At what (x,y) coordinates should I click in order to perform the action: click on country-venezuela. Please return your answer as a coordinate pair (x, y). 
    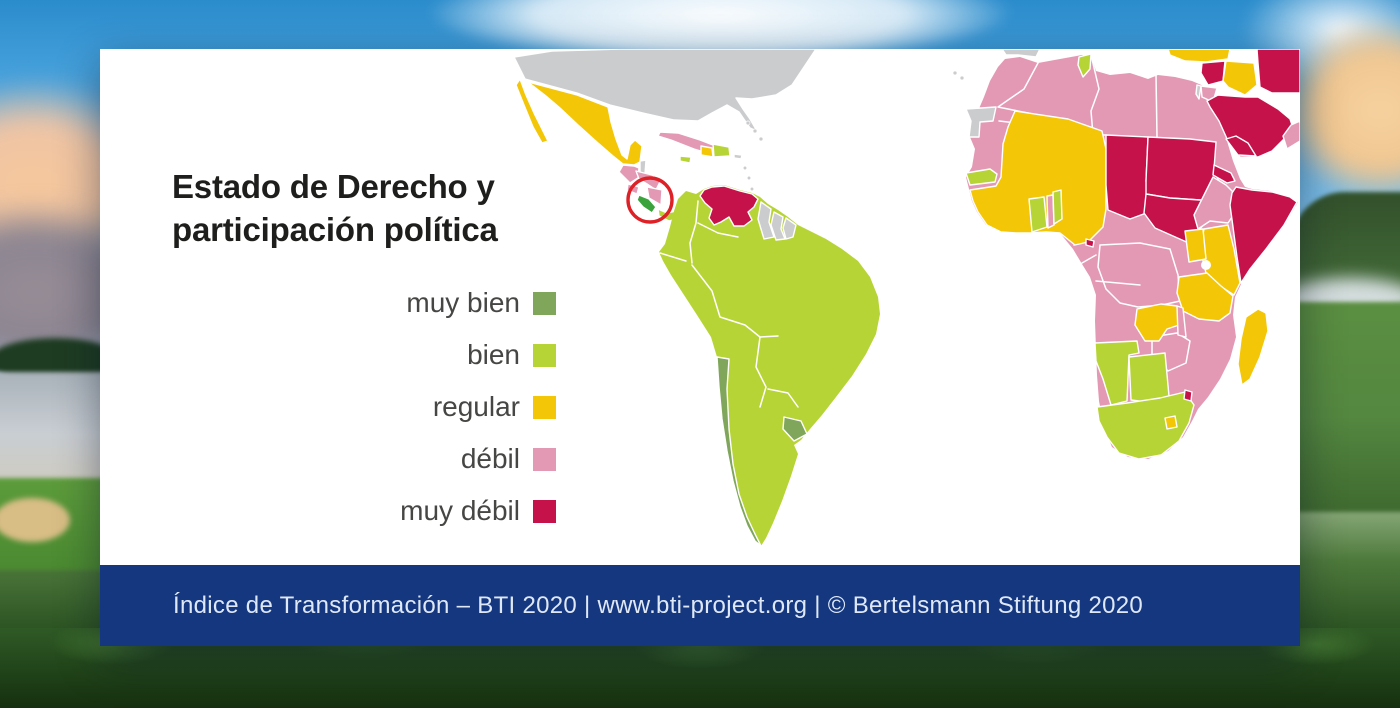
    Looking at the image, I should click on (729, 206).